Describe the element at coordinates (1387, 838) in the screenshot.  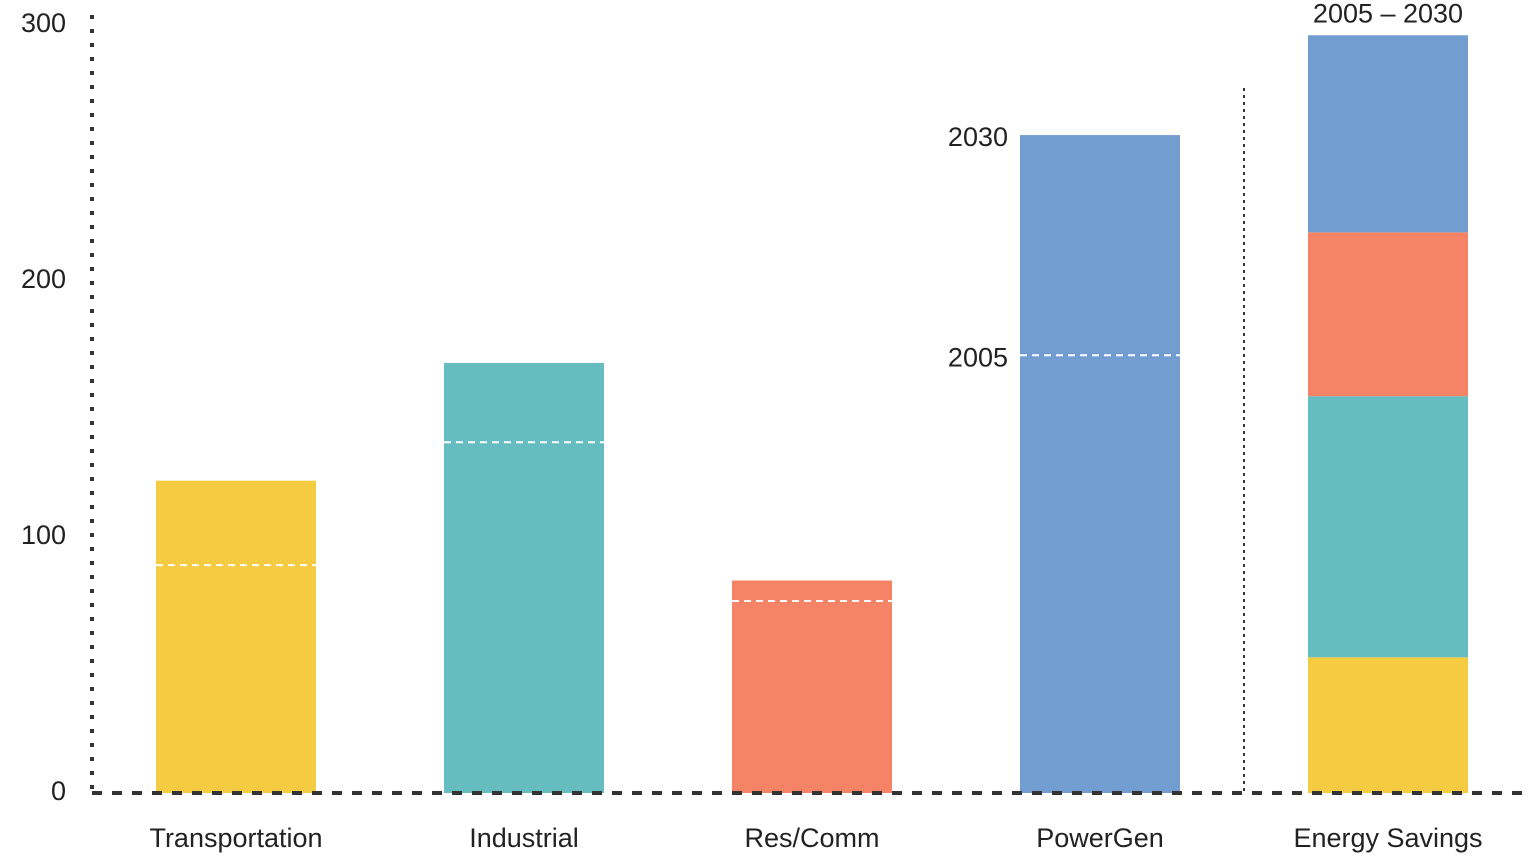
I see `x-tick-label: Energy Savings` at that location.